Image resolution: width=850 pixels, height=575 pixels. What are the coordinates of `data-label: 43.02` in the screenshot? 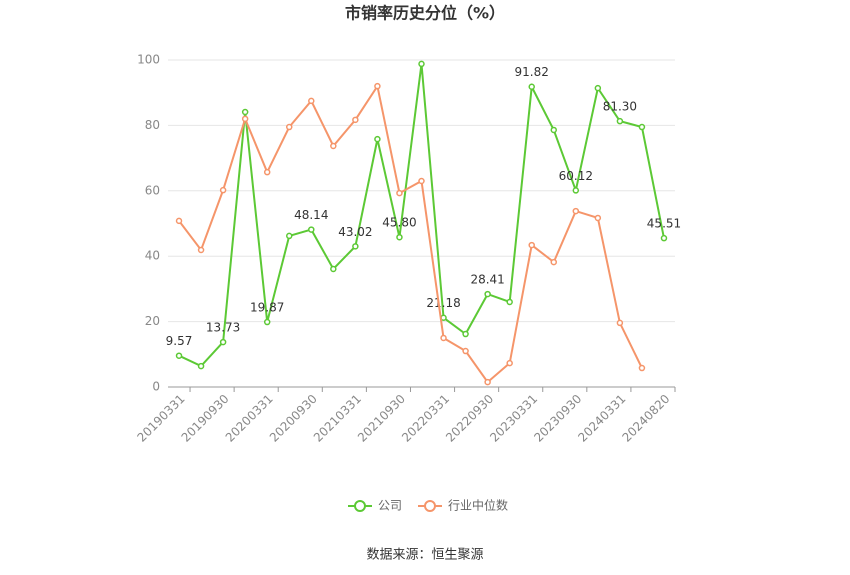 It's located at (355, 232).